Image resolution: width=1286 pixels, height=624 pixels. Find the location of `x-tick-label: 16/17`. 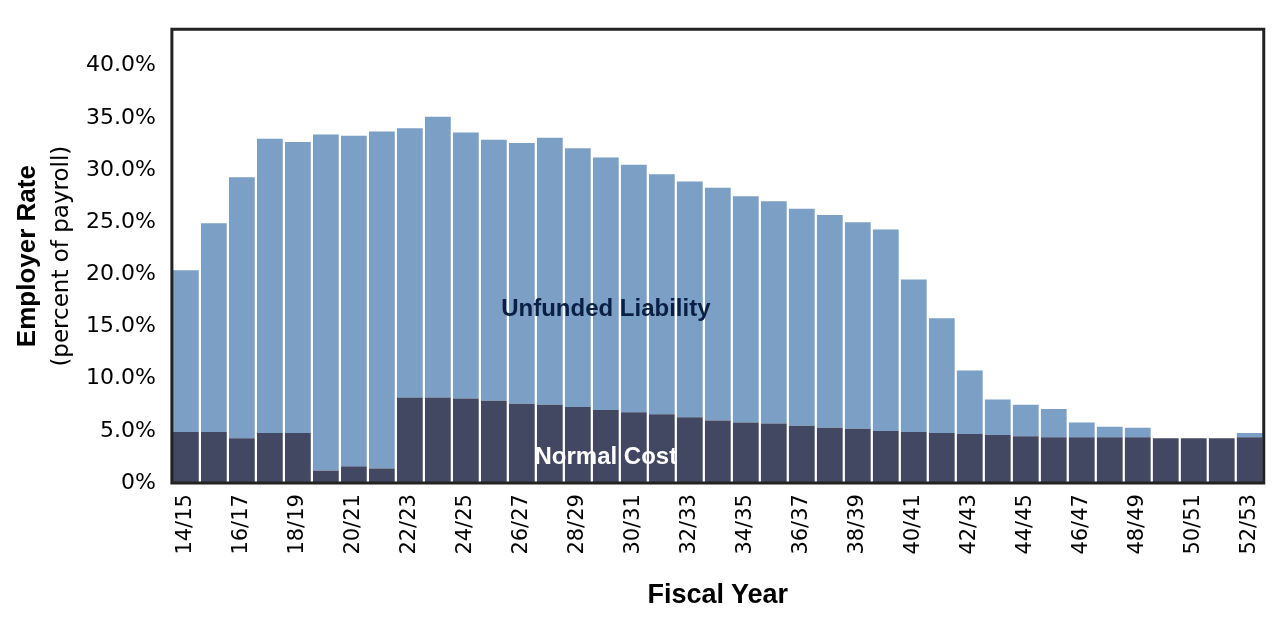

x-tick-label: 16/17 is located at coordinates (240, 524).